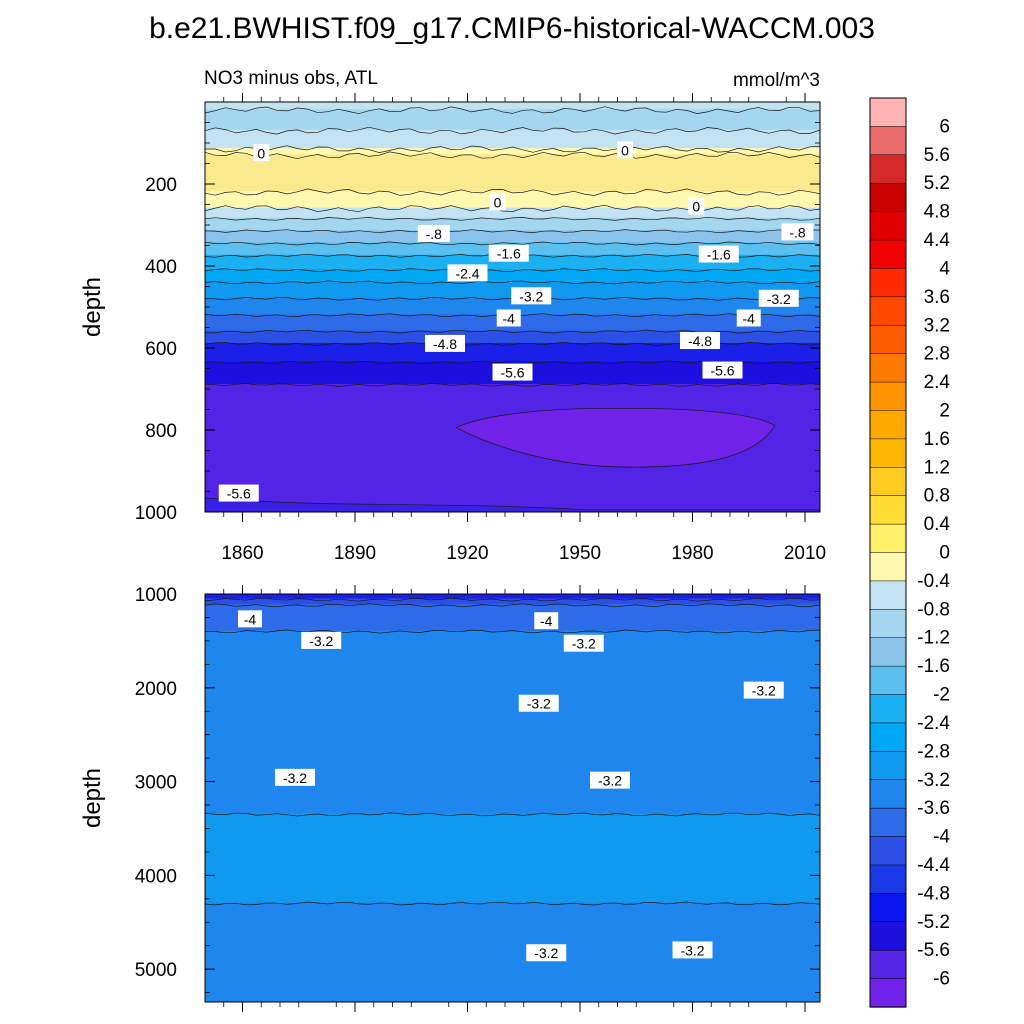 Image resolution: width=1024 pixels, height=1024 pixels. I want to click on colorbar-label: 0.8, so click(937, 496).